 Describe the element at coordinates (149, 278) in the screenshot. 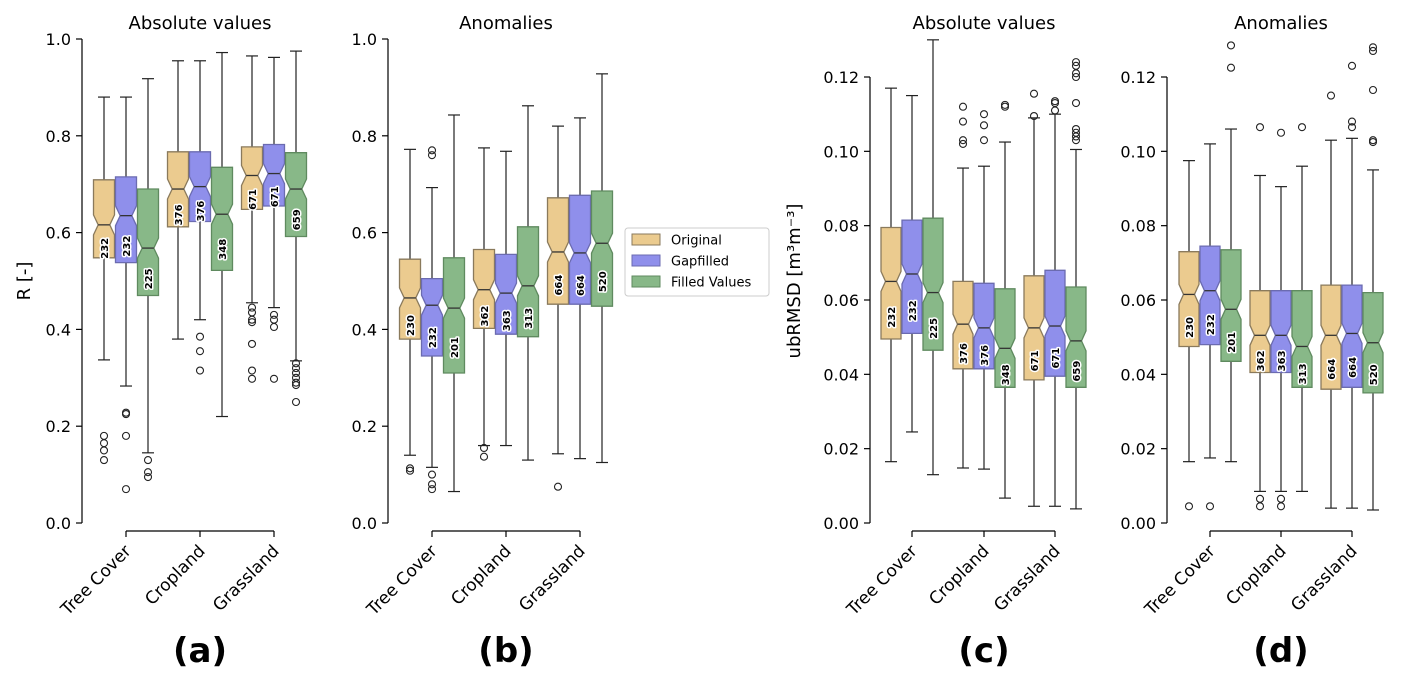

I see `count-label: 225` at that location.